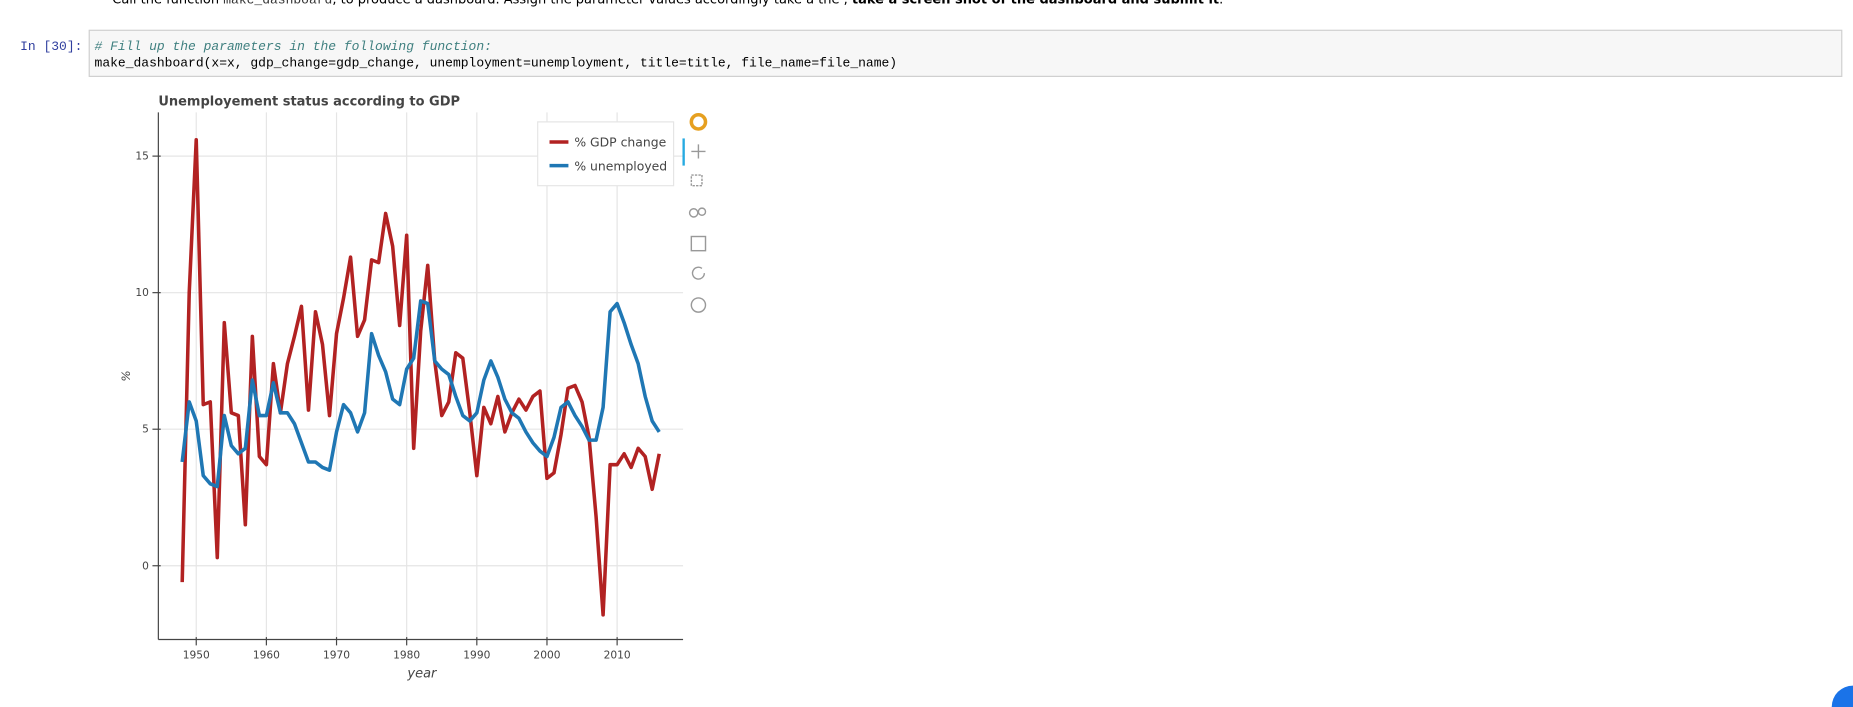  I want to click on cell-prompt: In [30]:, so click(51, 46).